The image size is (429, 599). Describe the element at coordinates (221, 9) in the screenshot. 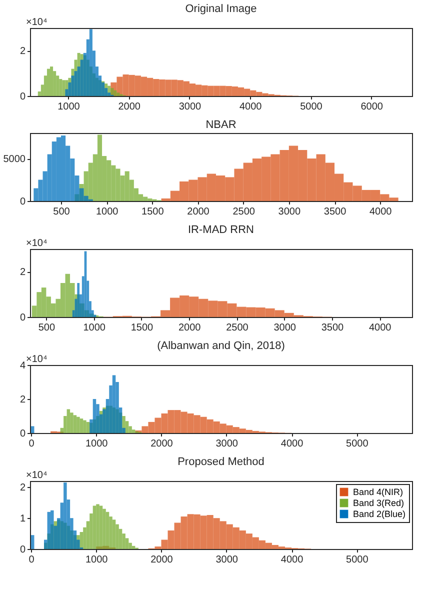

I see `chart-title: Original Image` at that location.